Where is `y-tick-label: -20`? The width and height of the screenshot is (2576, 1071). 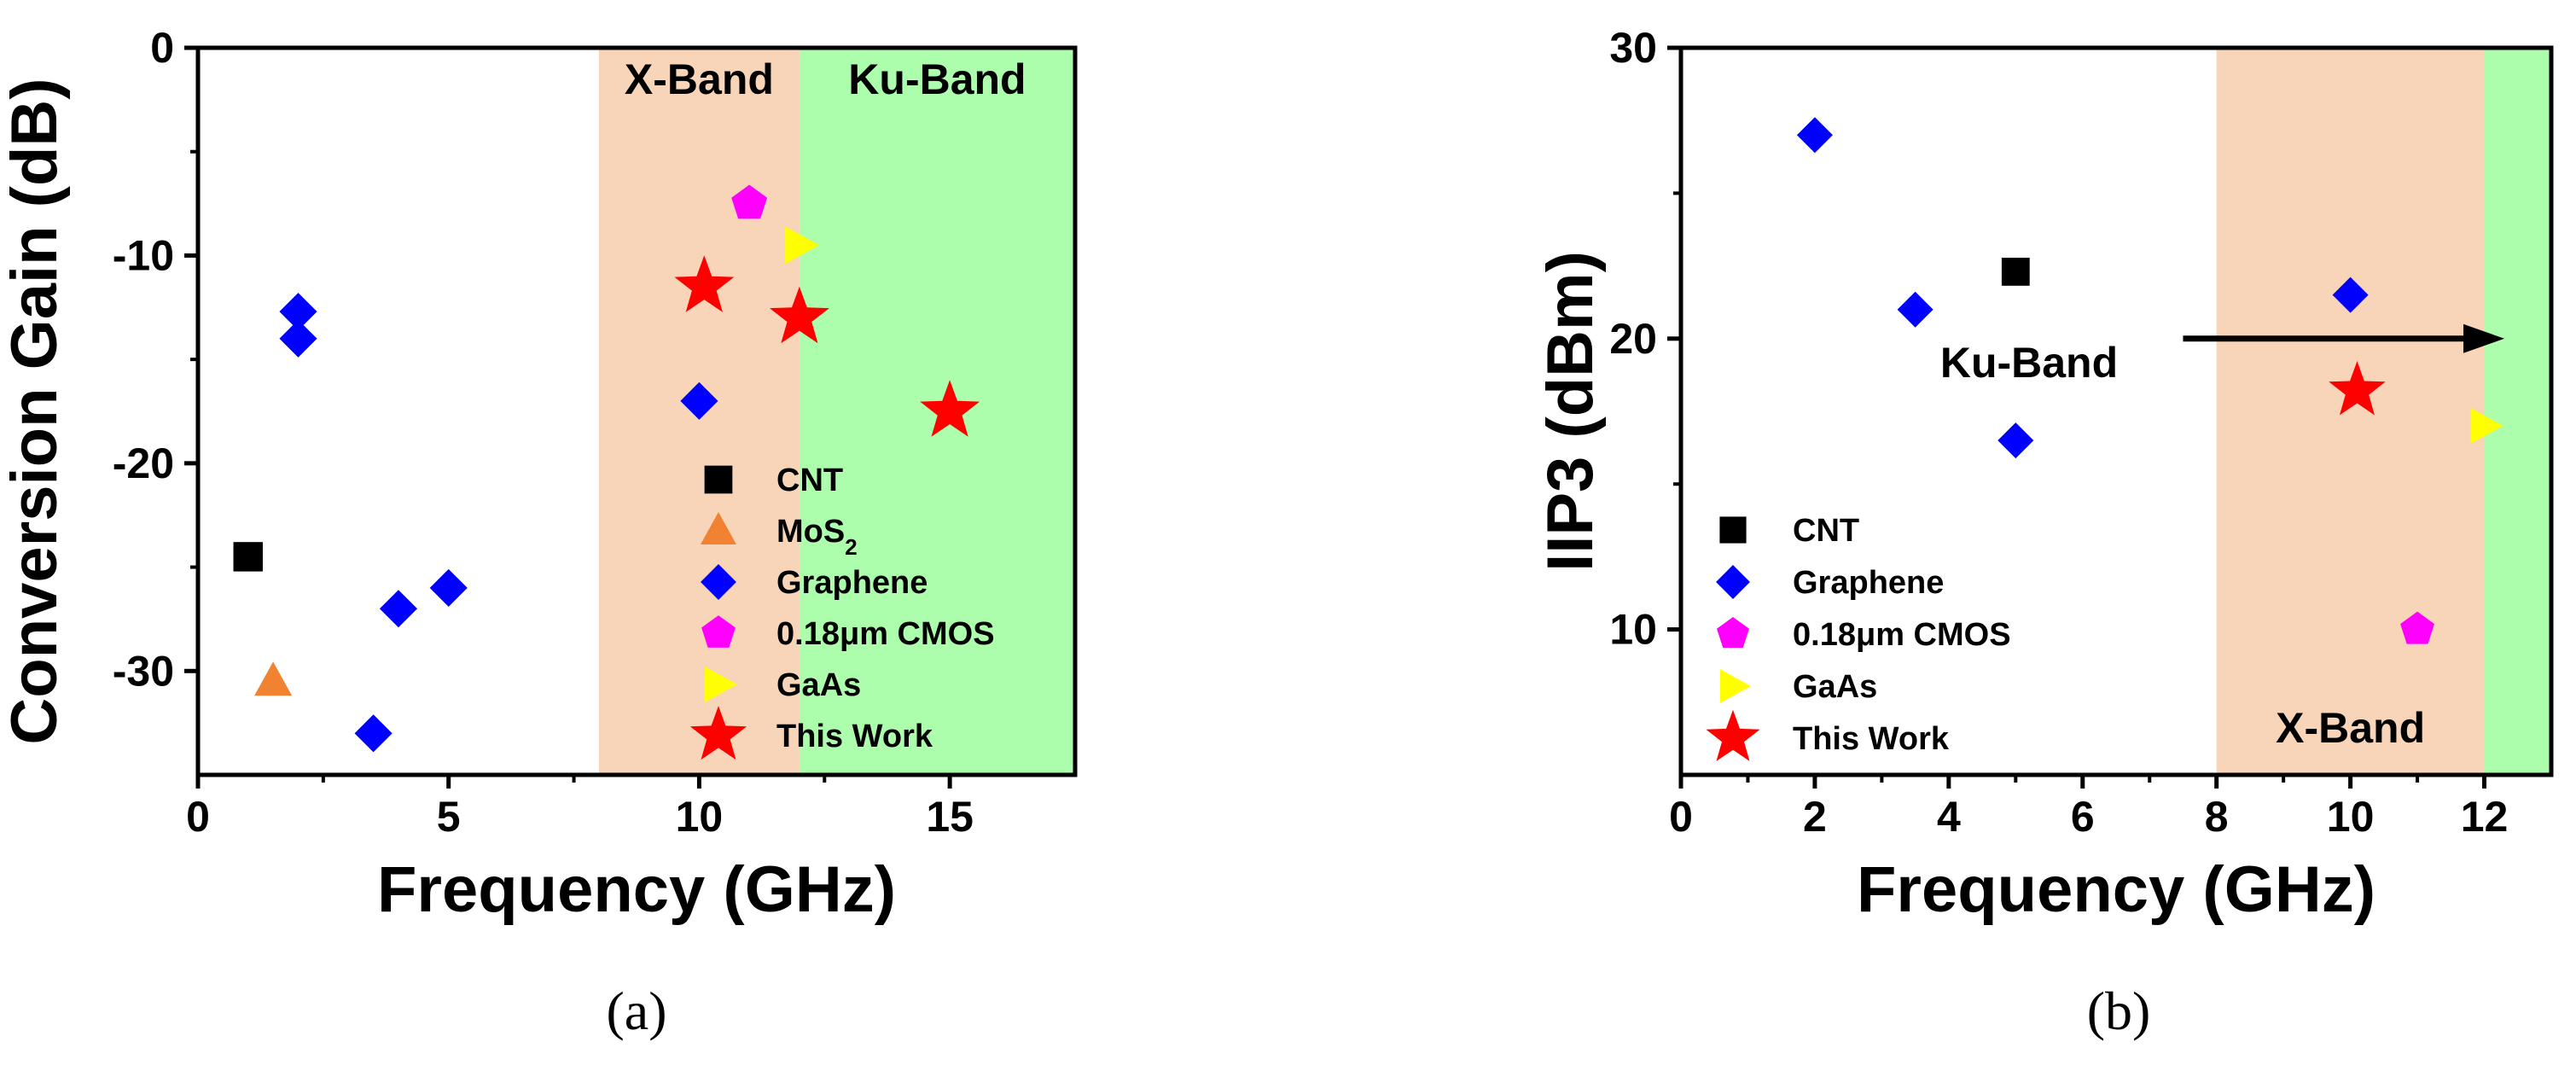 y-tick-label: -20 is located at coordinates (143, 463).